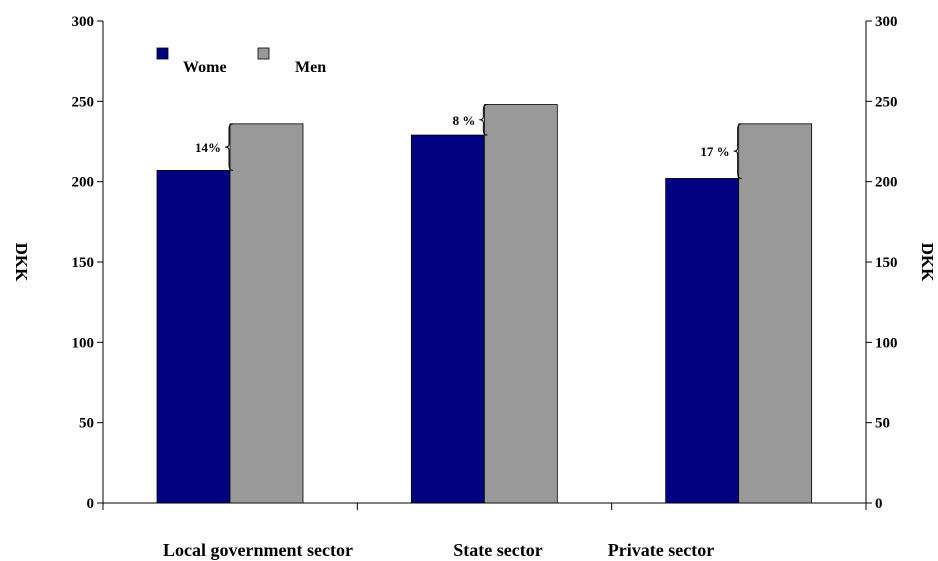 This screenshot has width=938, height=561. Describe the element at coordinates (86, 424) in the screenshot. I see `y-tick-label-left: 50` at that location.